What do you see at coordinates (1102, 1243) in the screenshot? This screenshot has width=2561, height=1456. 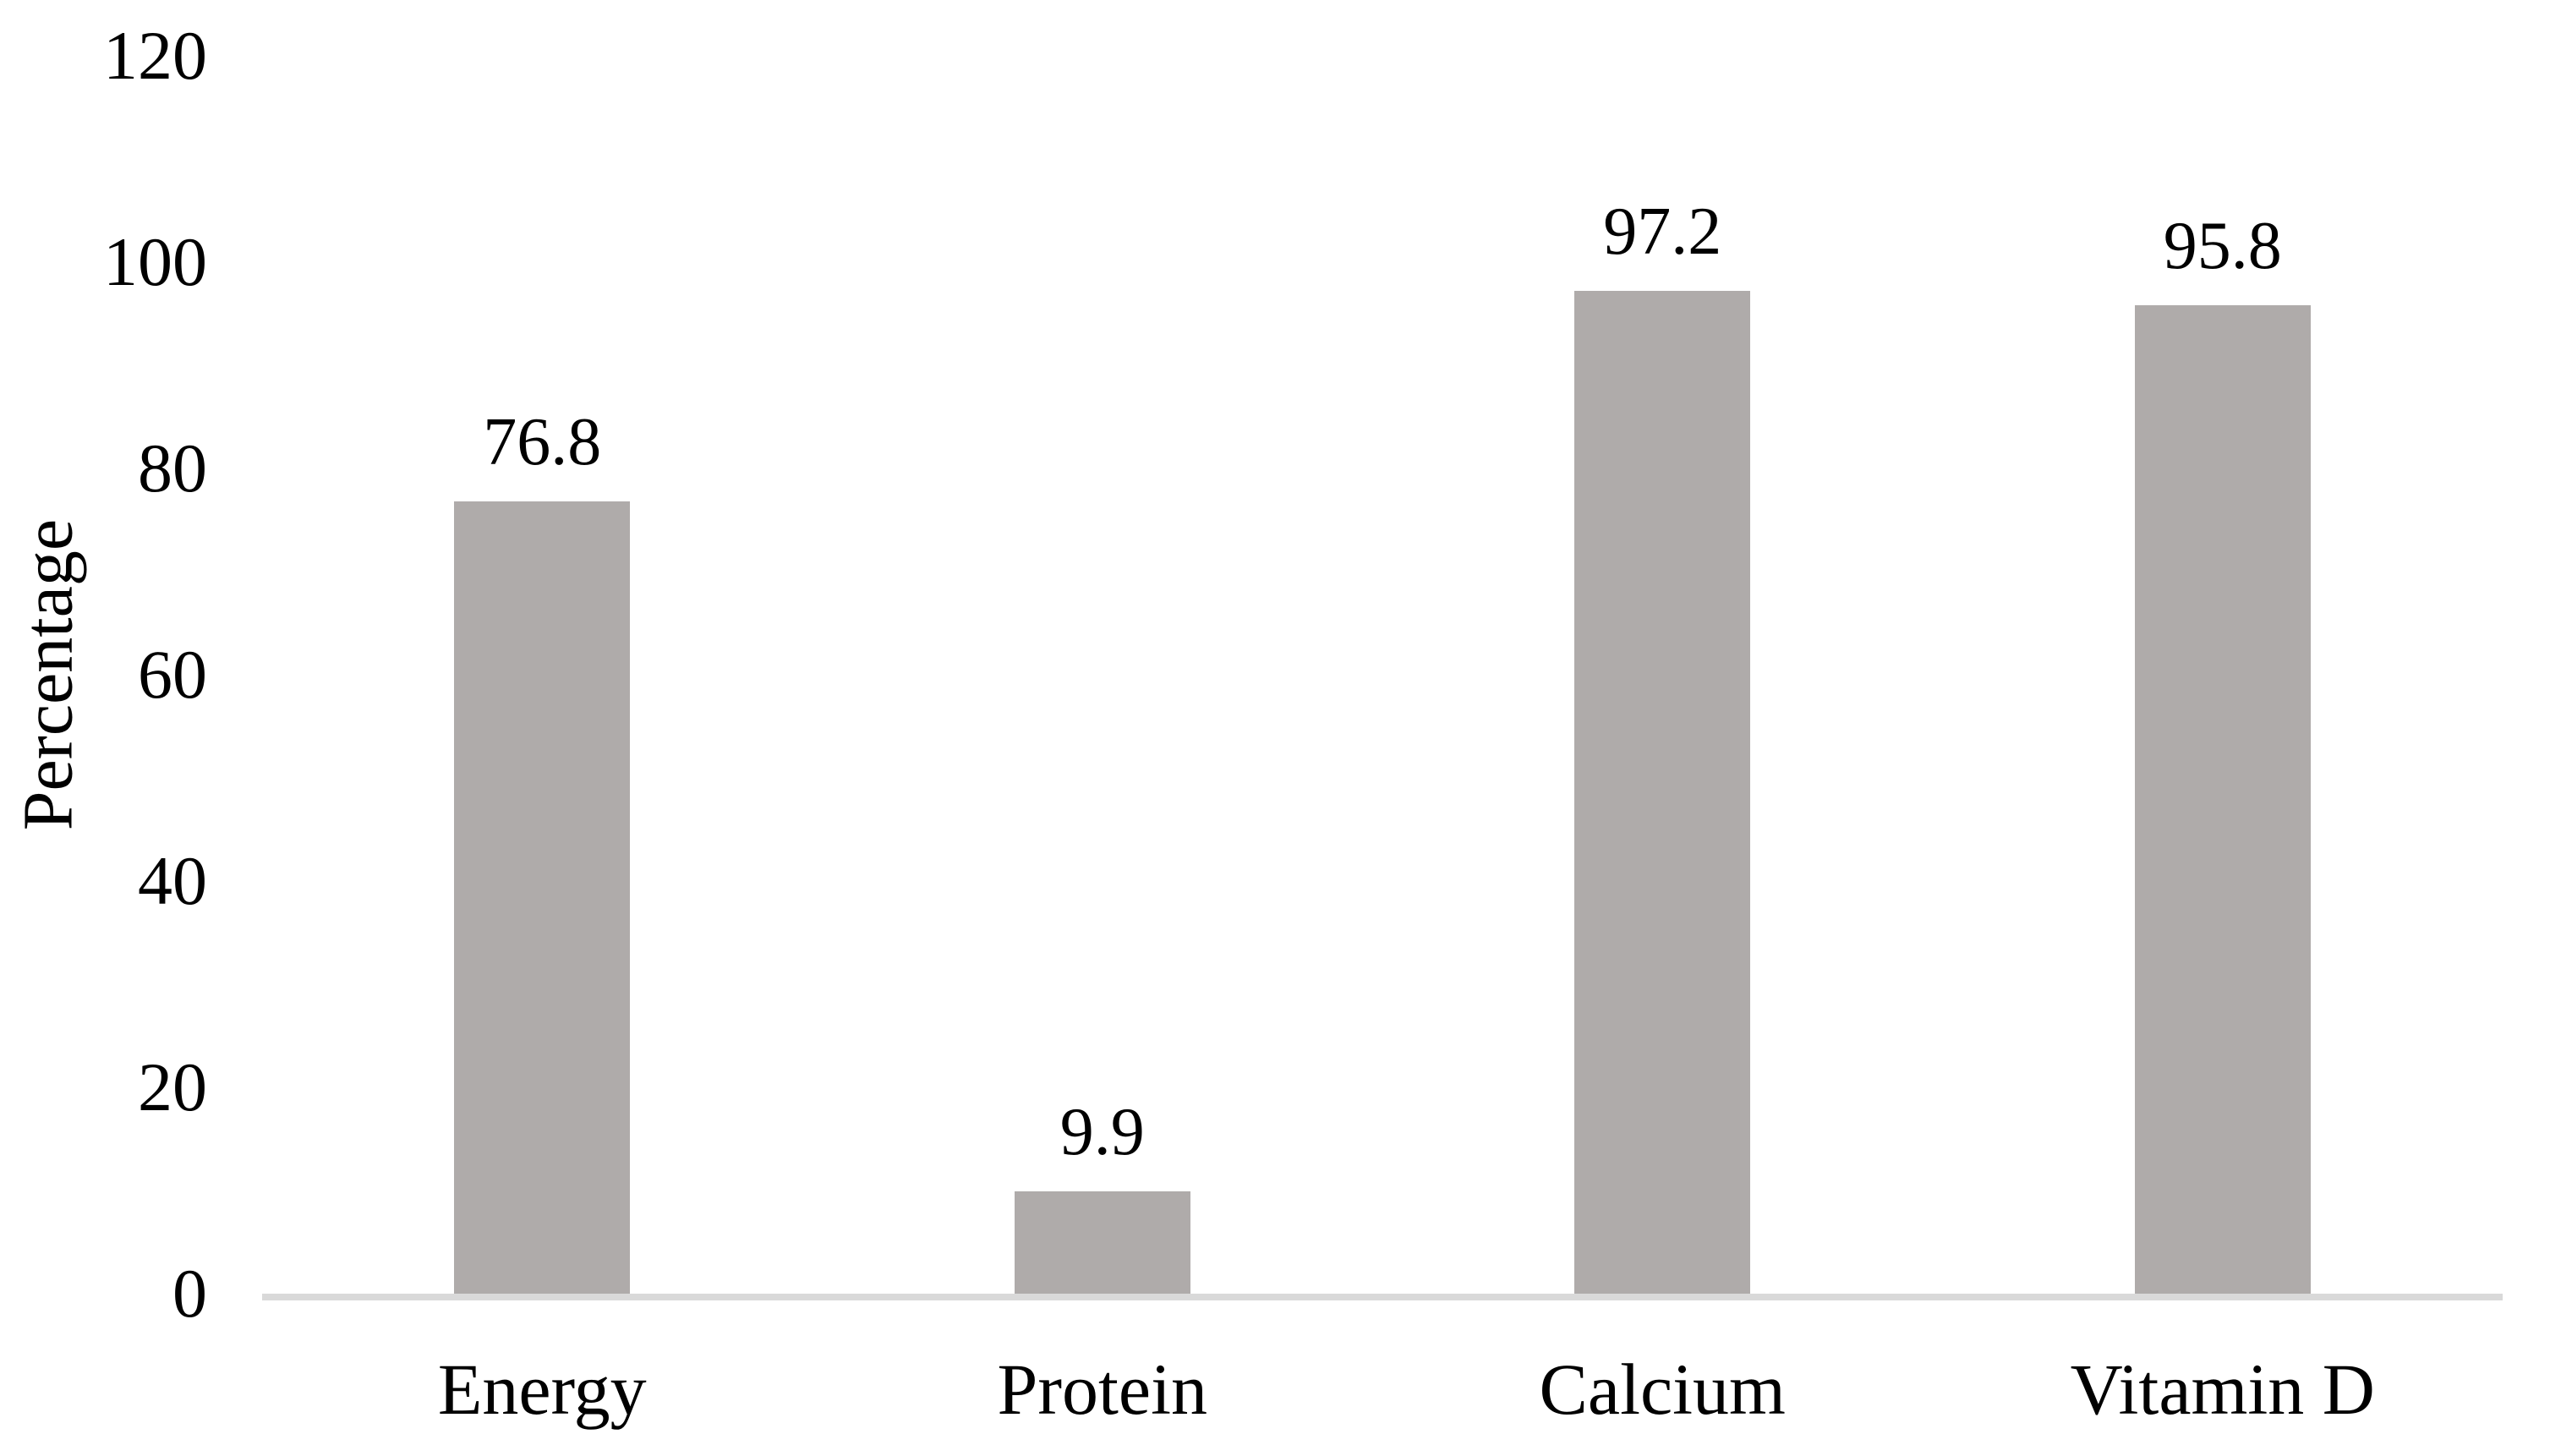 I see `bar-protein` at bounding box center [1102, 1243].